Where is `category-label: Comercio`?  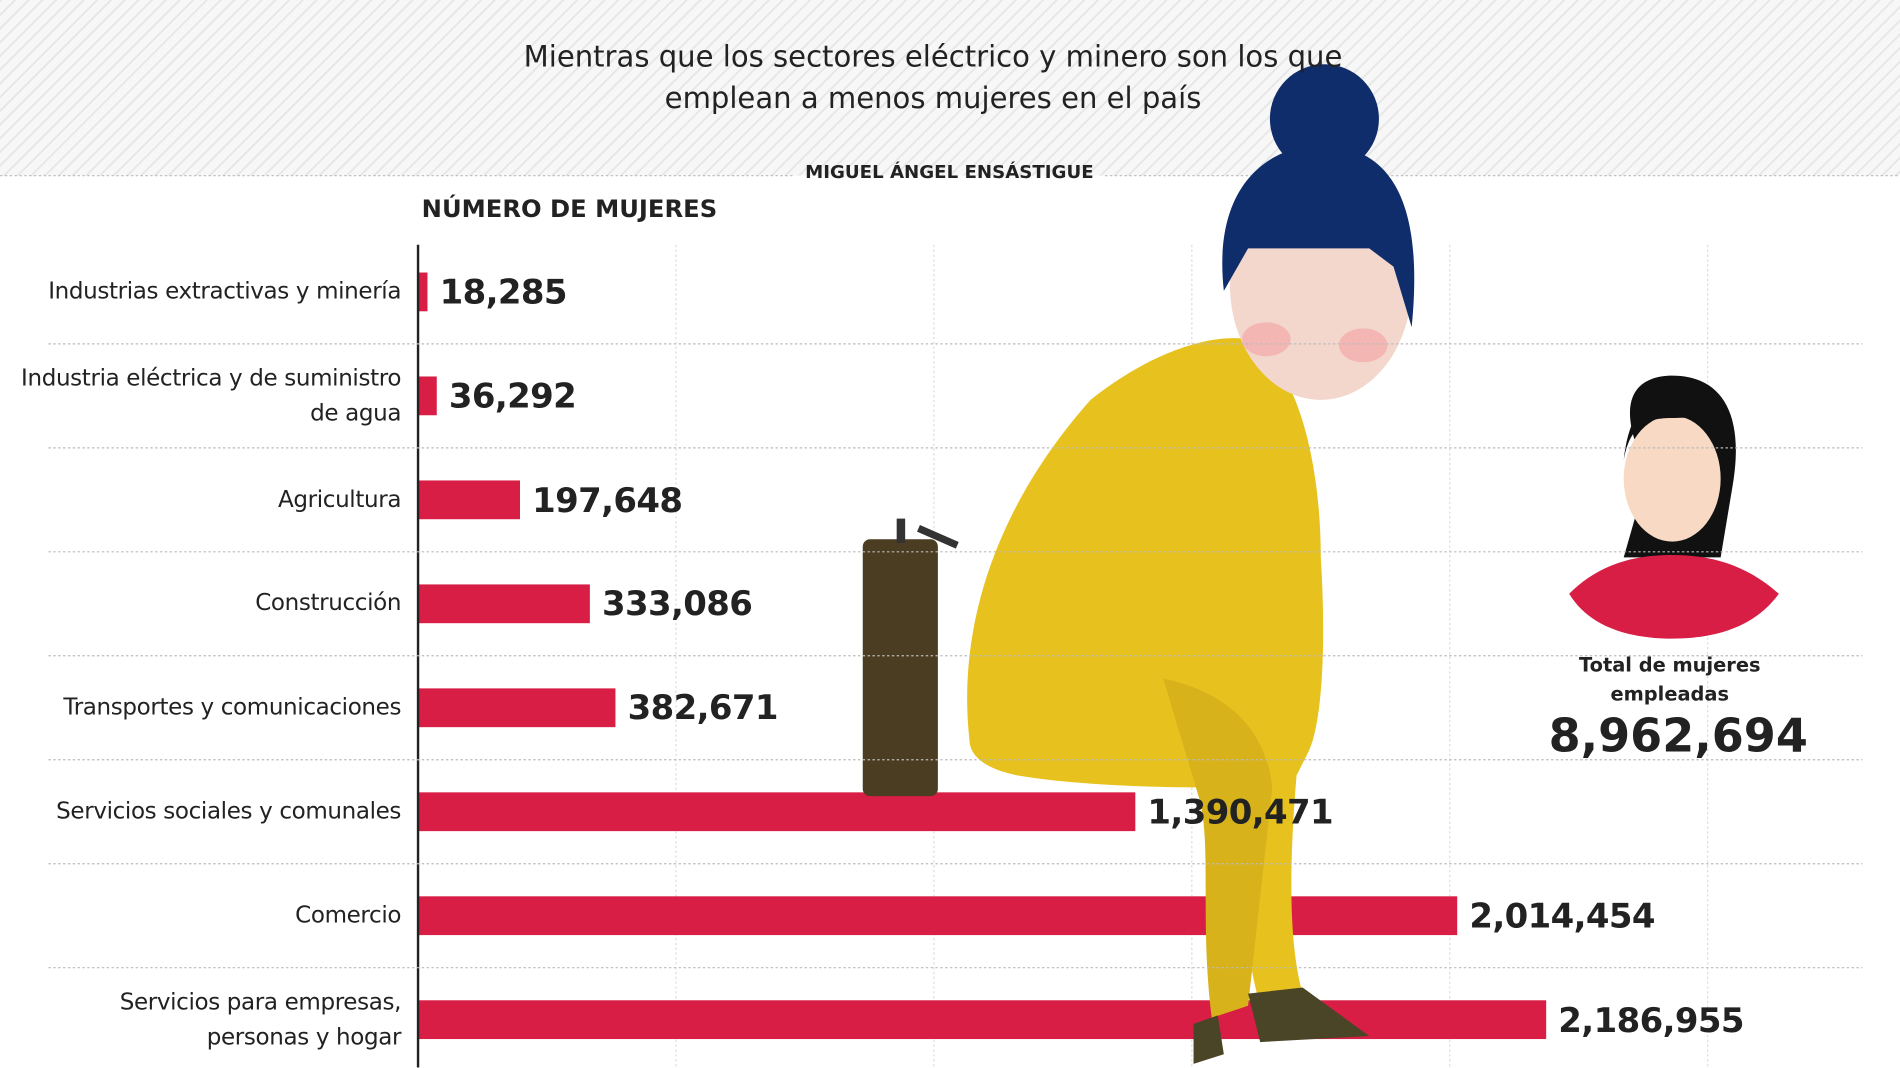 category-label: Comercio is located at coordinates (348, 915).